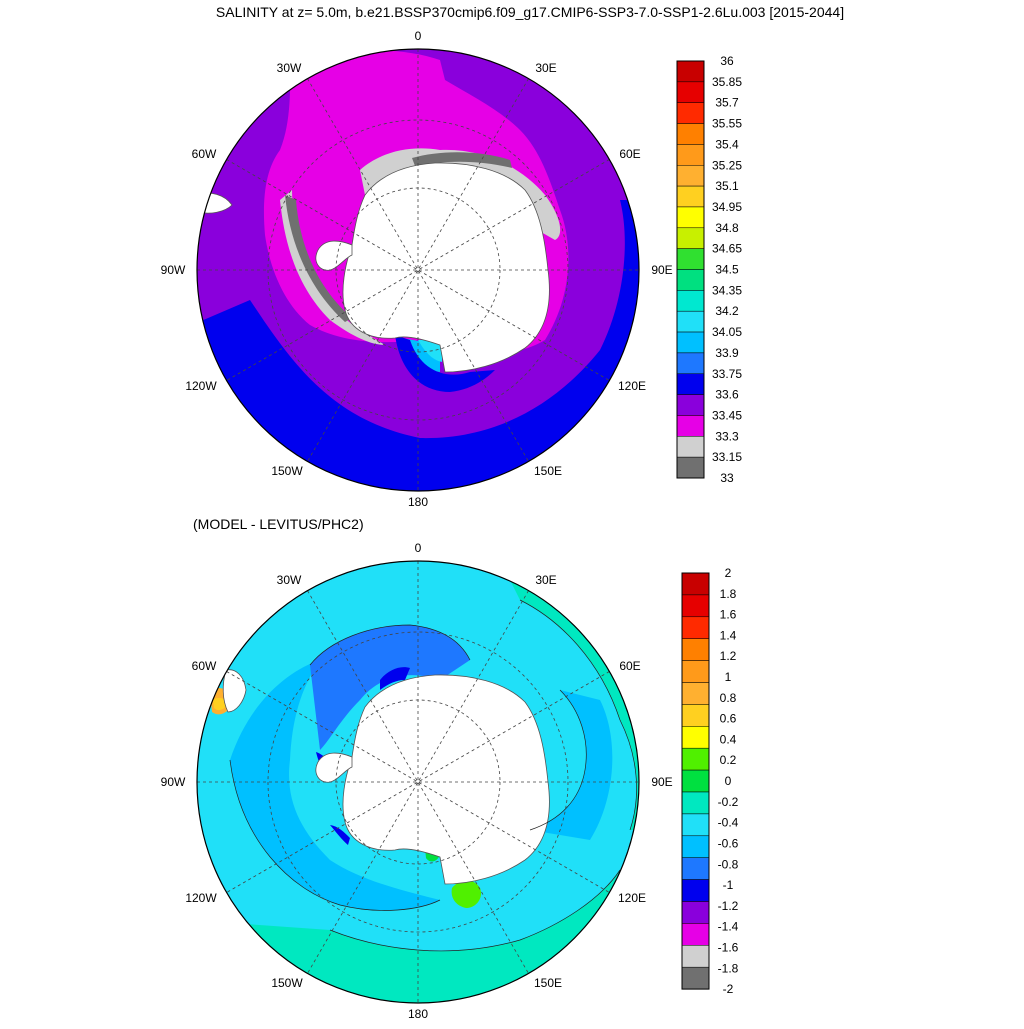 Image resolution: width=1024 pixels, height=1029 pixels. I want to click on top-colorbar-label: 33.75, so click(727, 374).